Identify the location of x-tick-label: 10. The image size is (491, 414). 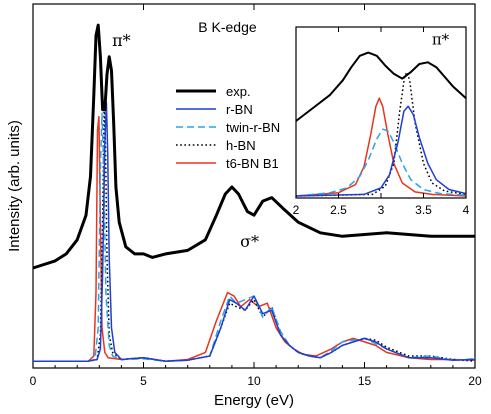
(254, 381).